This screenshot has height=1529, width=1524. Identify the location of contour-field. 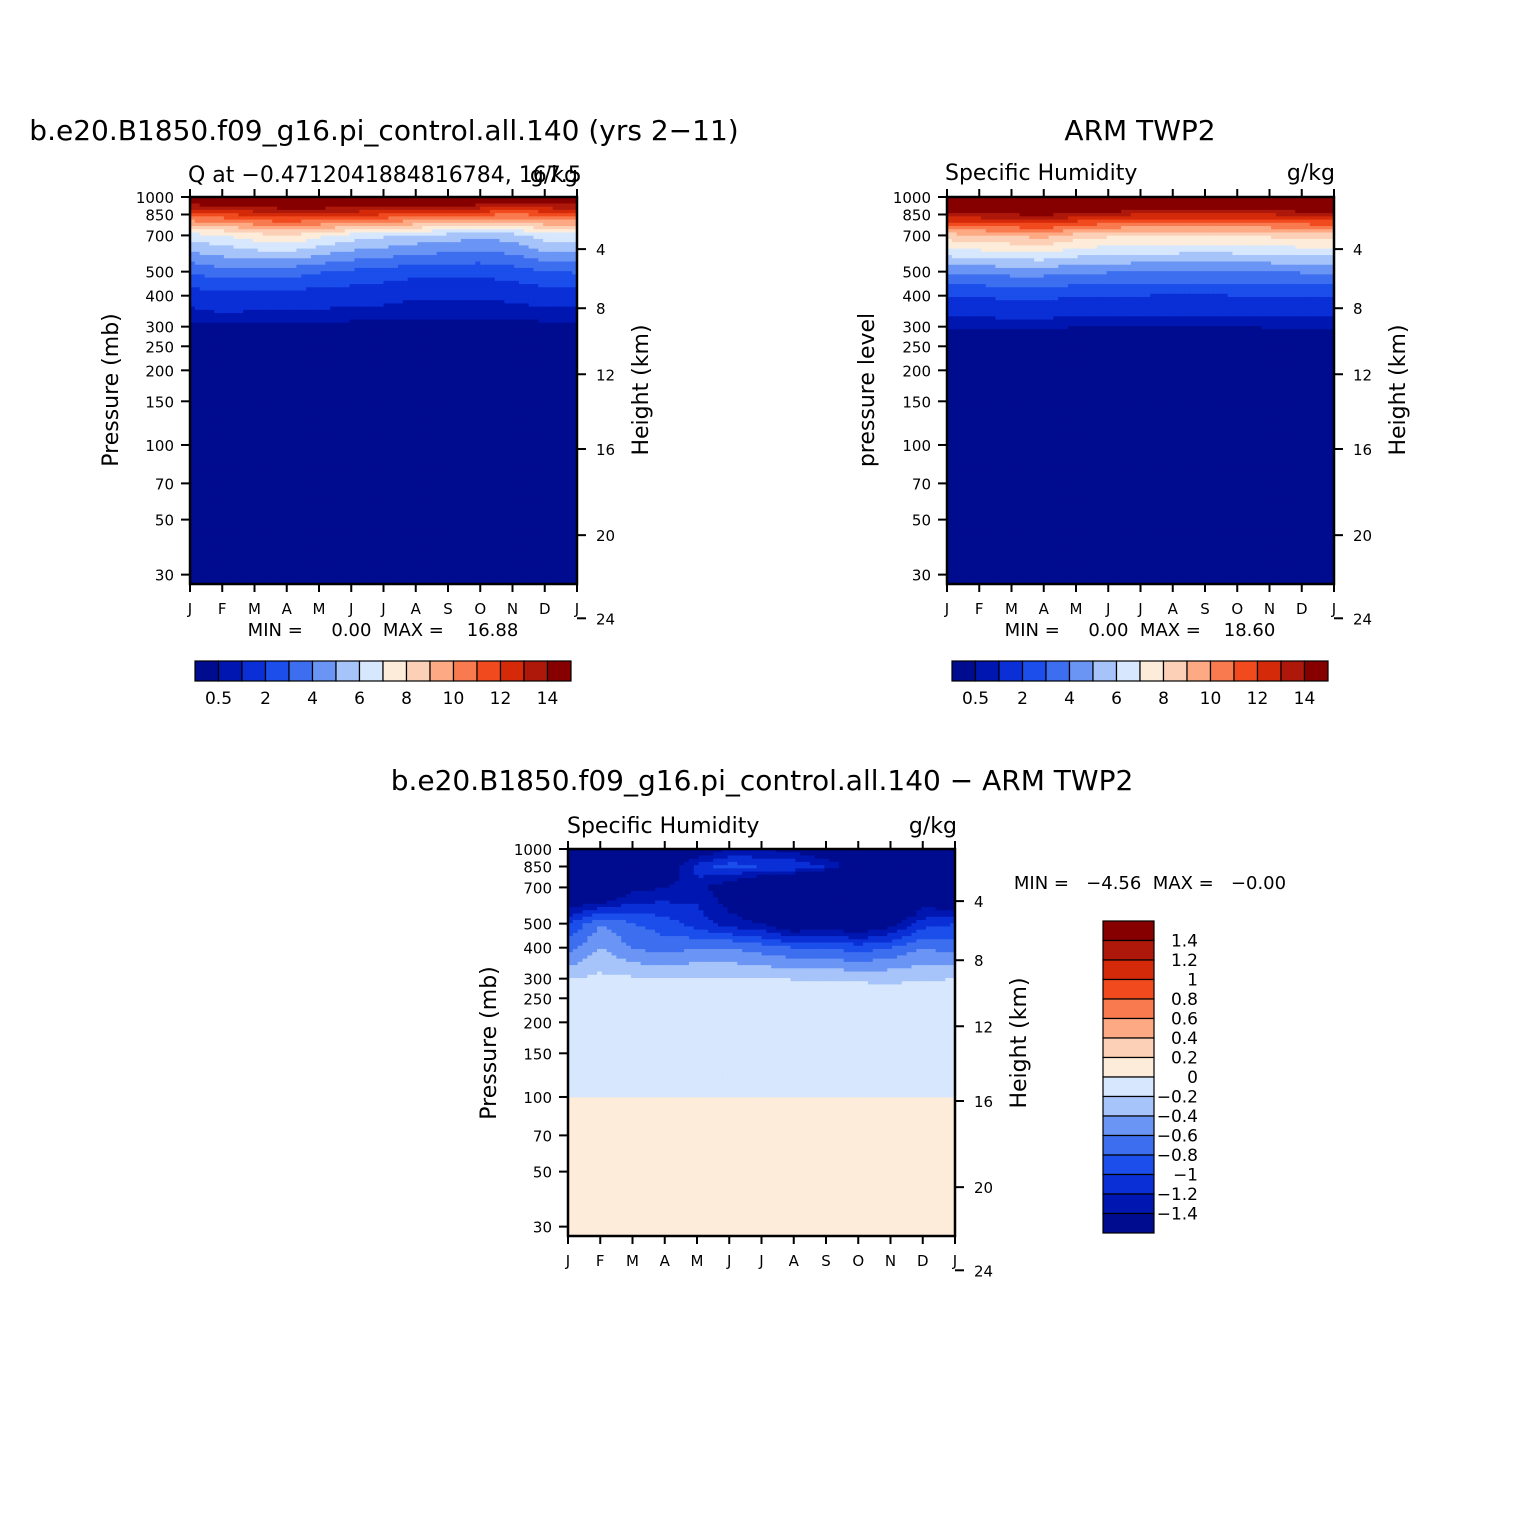
(384, 391).